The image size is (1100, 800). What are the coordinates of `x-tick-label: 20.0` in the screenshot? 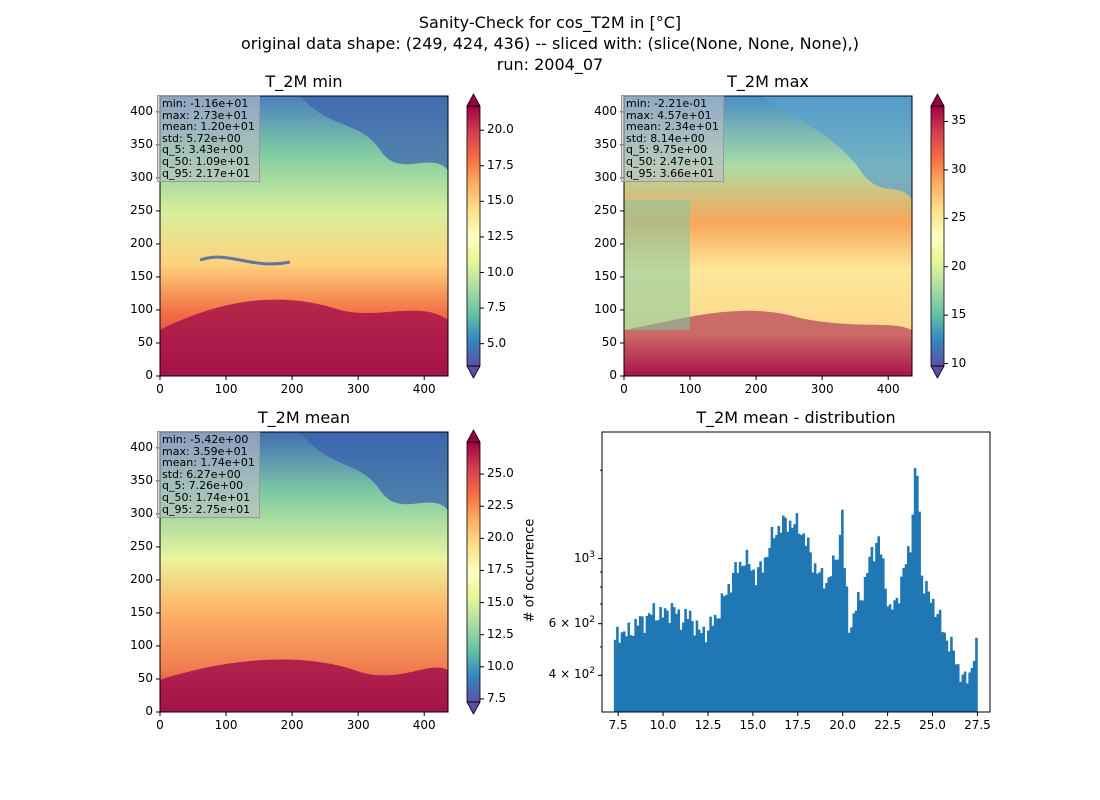 It's located at (843, 725).